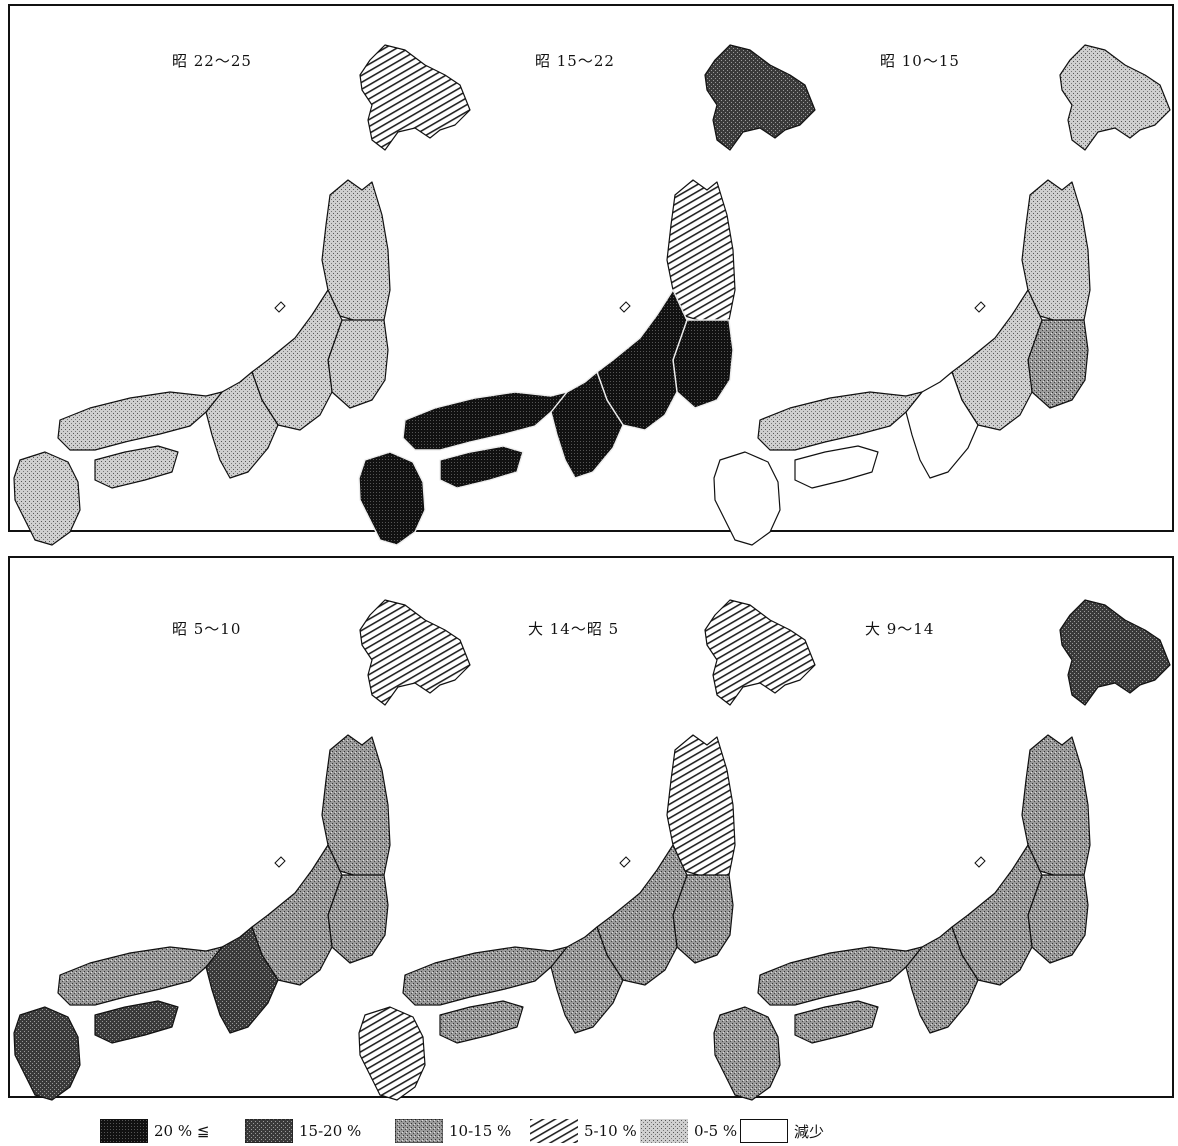 Image resolution: width=1178 pixels, height=1146 pixels. I want to click on swatch-decrease, so click(764, 1131).